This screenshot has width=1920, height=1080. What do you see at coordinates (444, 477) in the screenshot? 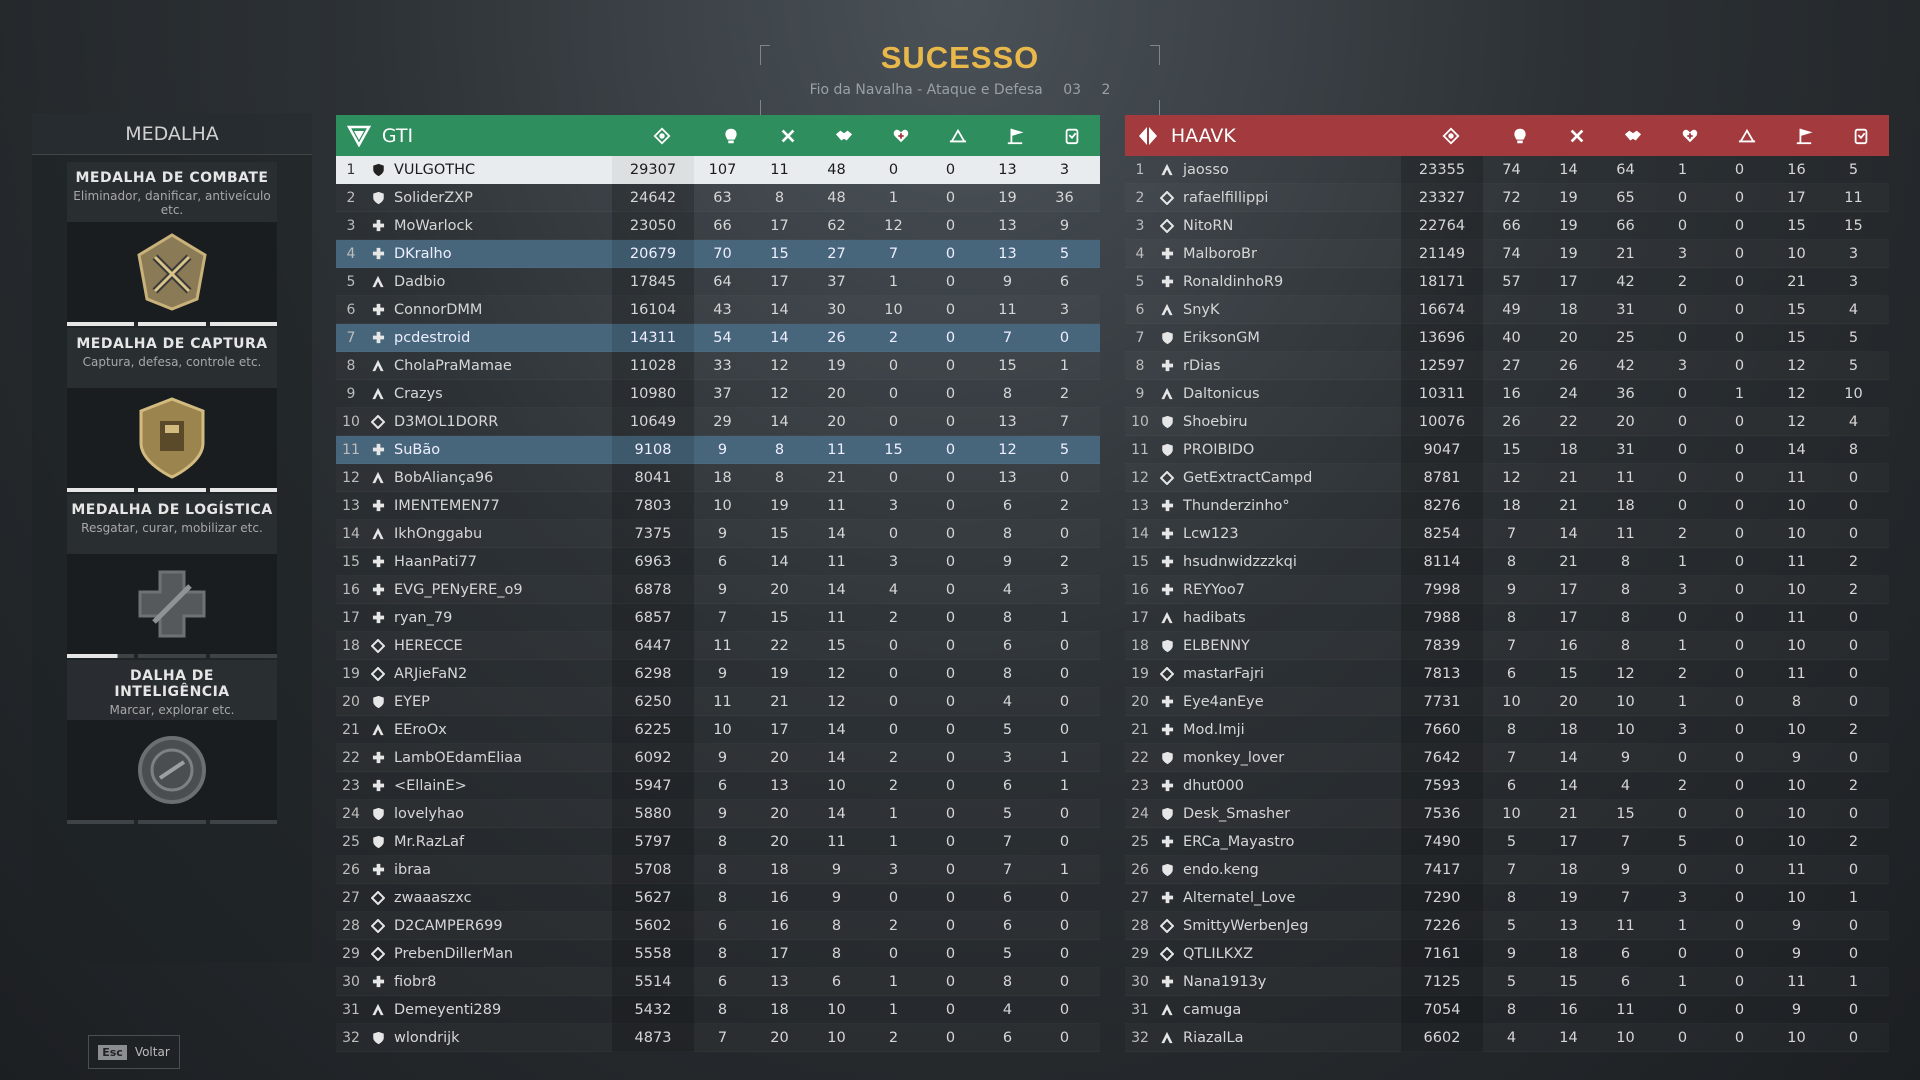
I see `player-name: BobAliança96` at bounding box center [444, 477].